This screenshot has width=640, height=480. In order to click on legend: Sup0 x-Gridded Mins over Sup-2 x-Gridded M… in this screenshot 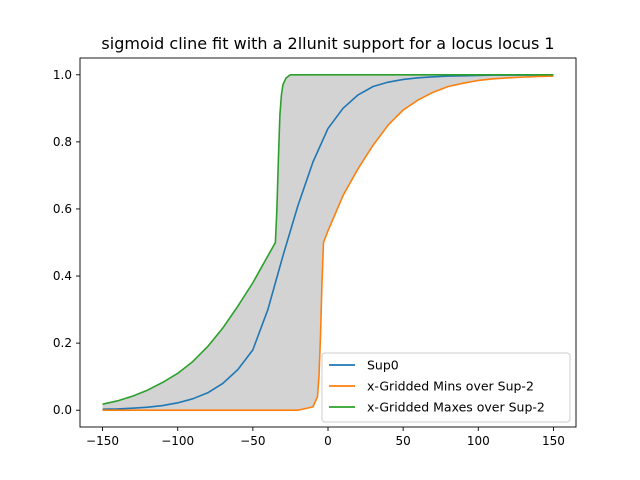, I will do `click(446, 387)`.